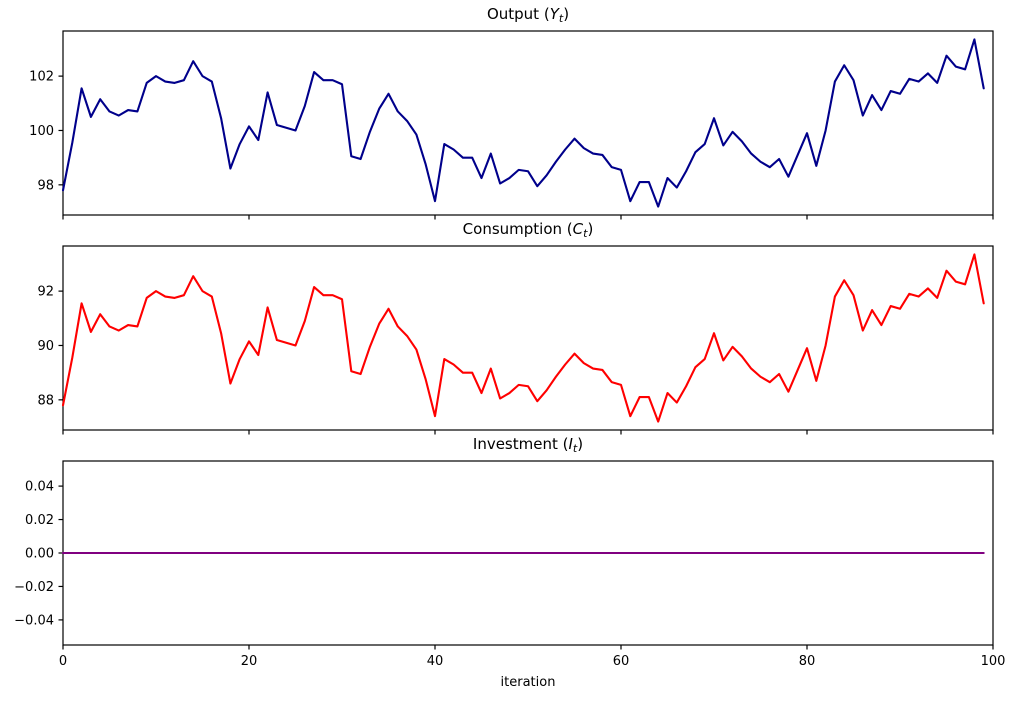  Describe the element at coordinates (435, 661) in the screenshot. I see `x-tick-label: 40` at that location.